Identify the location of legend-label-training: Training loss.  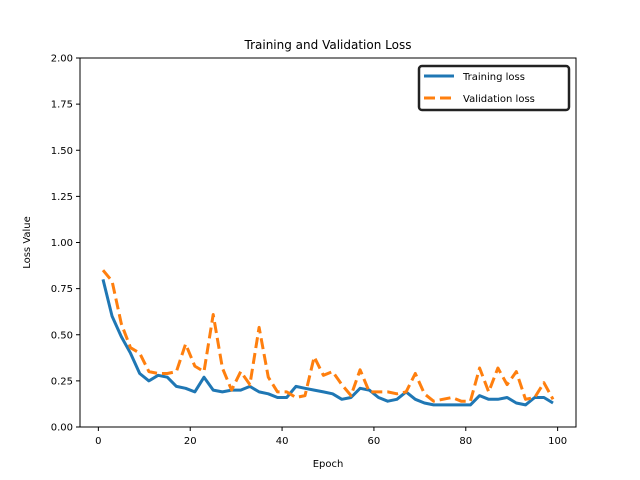
(493, 77).